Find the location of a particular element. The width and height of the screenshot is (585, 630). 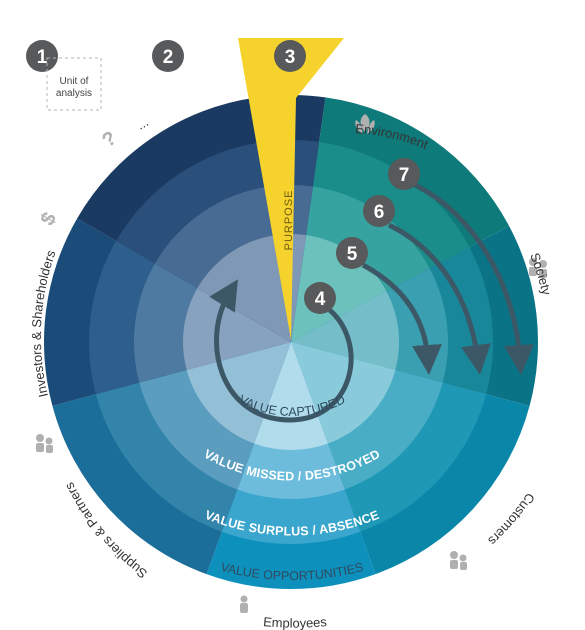

badge-1: 1 is located at coordinates (42, 56).